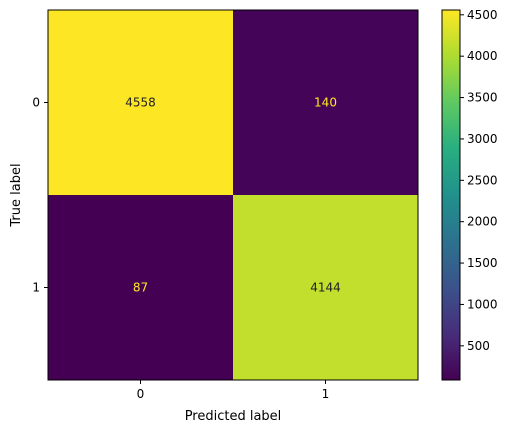  What do you see at coordinates (36, 103) in the screenshot?
I see `y-tick-label: 0` at bounding box center [36, 103].